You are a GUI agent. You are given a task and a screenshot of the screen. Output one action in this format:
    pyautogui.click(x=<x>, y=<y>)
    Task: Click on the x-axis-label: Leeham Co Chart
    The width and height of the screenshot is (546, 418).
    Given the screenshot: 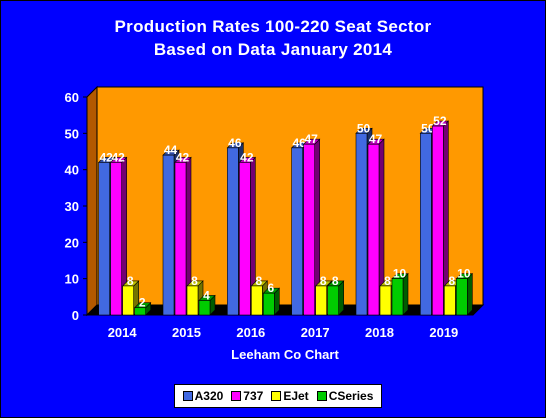 What is the action you would take?
    pyautogui.click(x=285, y=354)
    